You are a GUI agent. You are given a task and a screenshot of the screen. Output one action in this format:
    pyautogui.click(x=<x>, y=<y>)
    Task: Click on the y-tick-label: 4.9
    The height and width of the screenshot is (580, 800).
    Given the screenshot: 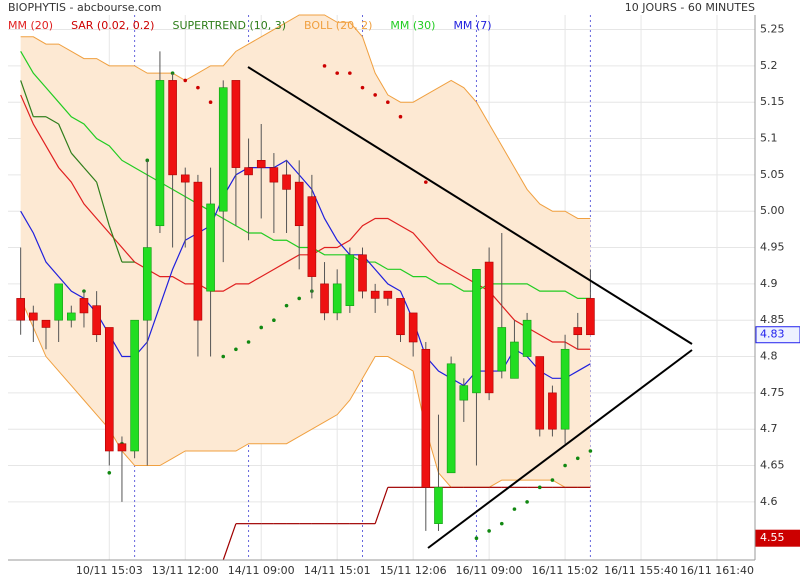 What is the action you would take?
    pyautogui.click(x=769, y=283)
    